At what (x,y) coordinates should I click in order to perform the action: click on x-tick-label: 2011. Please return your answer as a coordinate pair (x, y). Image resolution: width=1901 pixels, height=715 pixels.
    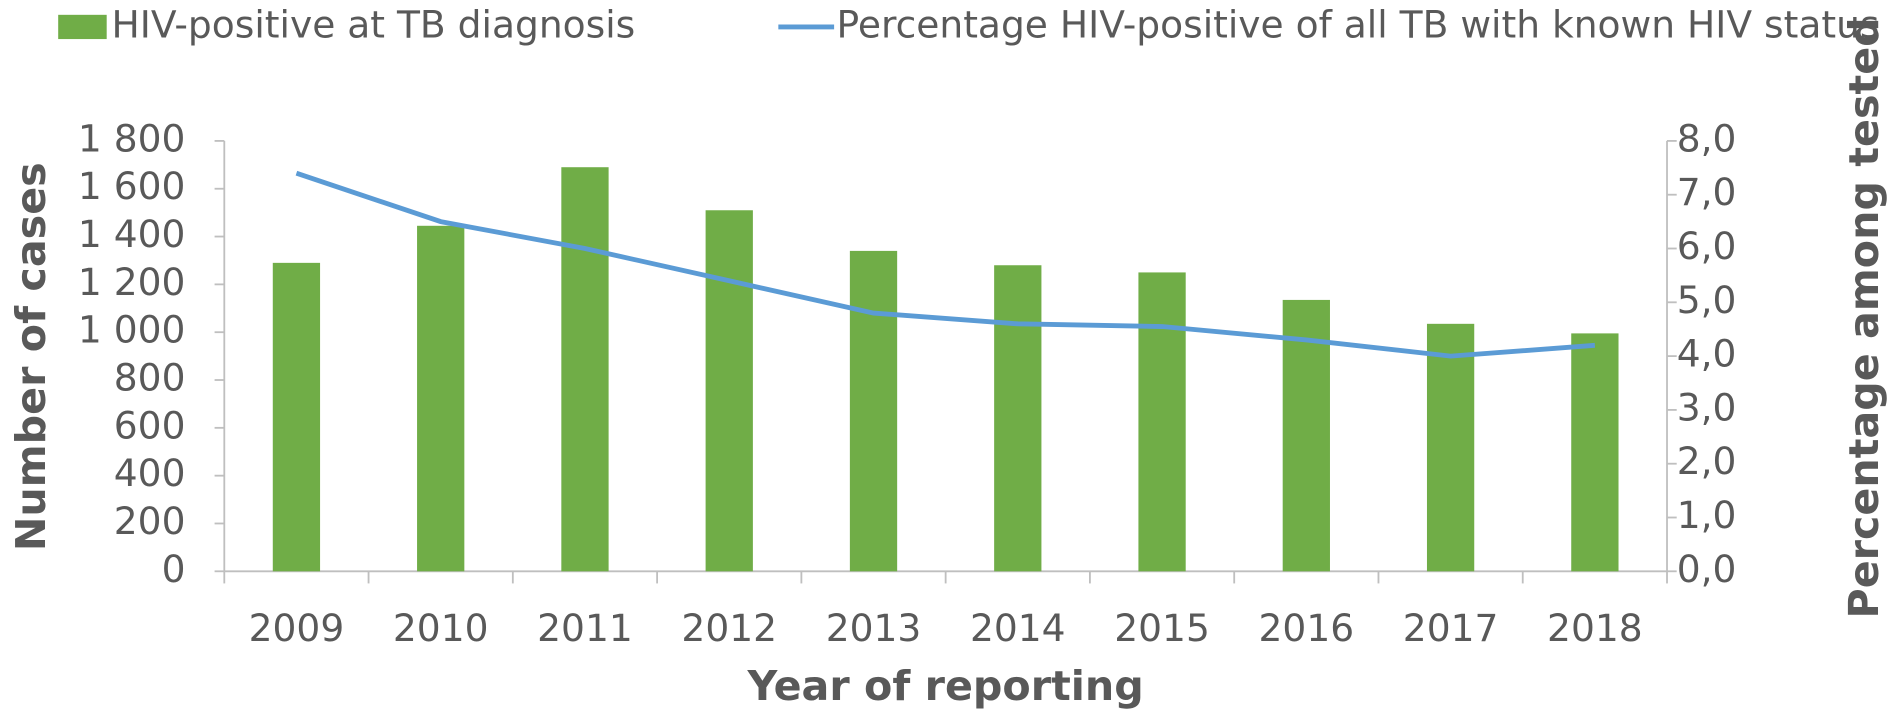
    Looking at the image, I should click on (585, 628).